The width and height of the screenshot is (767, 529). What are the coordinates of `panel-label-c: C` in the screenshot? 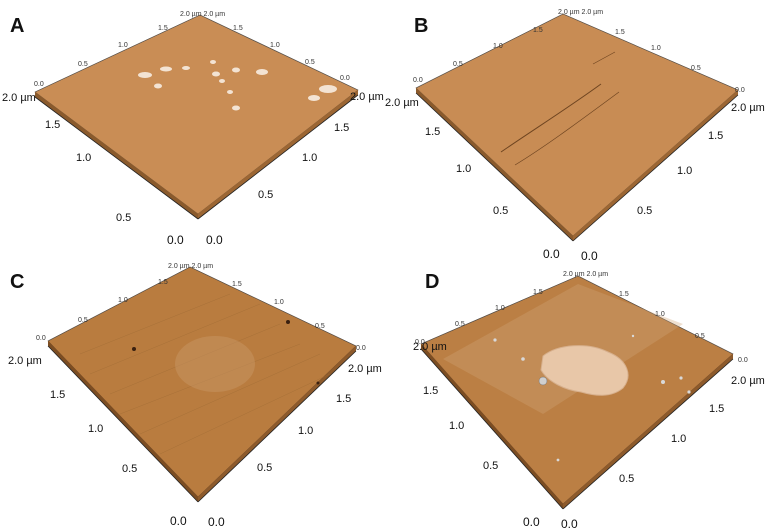 It's located at (17, 282).